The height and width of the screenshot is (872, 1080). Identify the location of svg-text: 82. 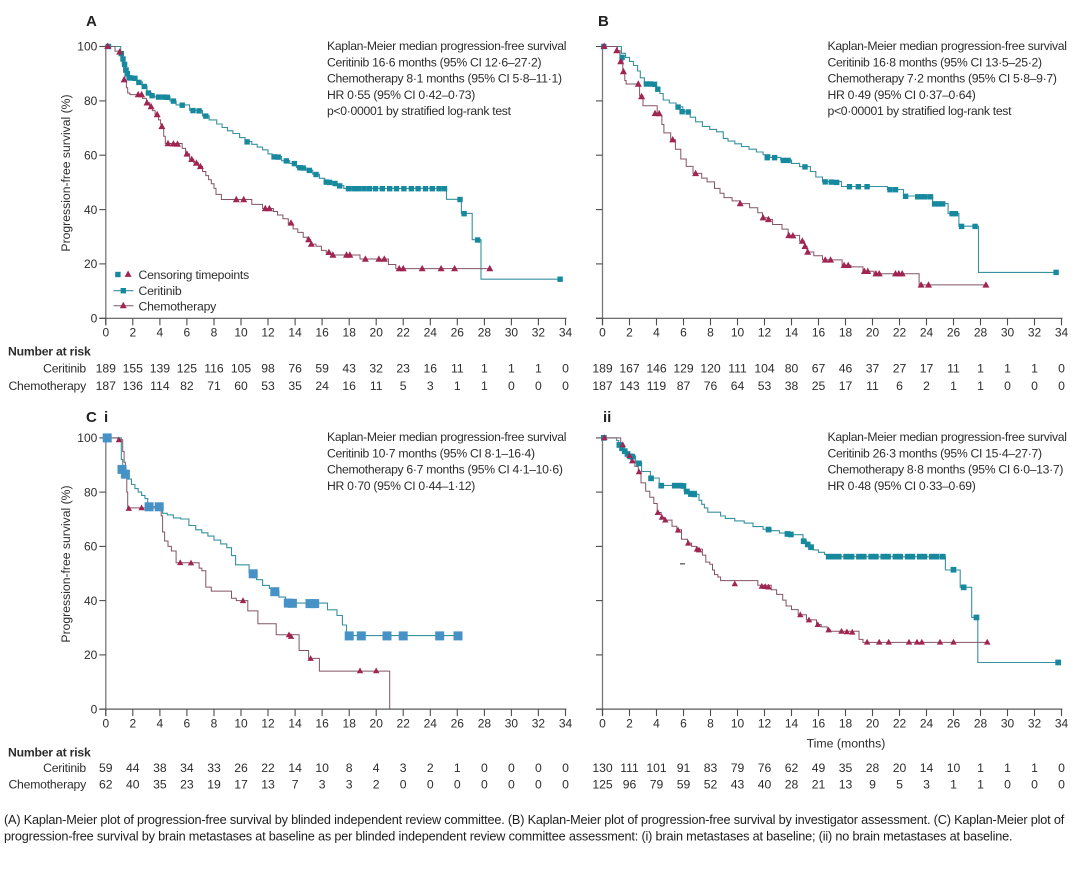
(187, 386).